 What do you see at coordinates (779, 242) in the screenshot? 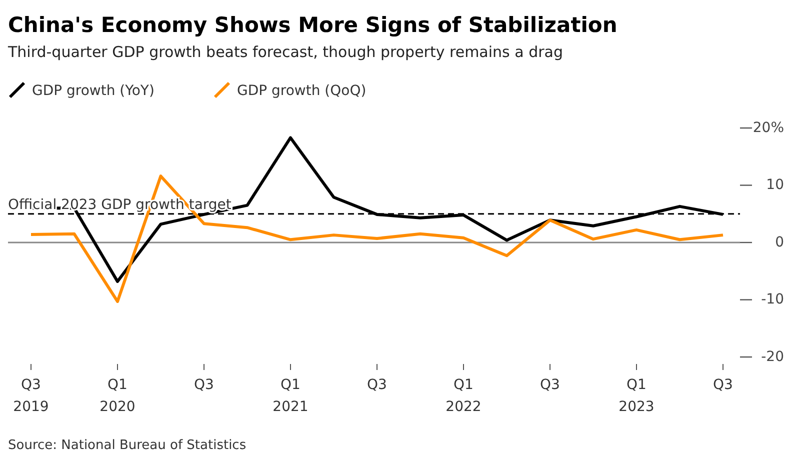
I see `y-tick-label: 0` at bounding box center [779, 242].